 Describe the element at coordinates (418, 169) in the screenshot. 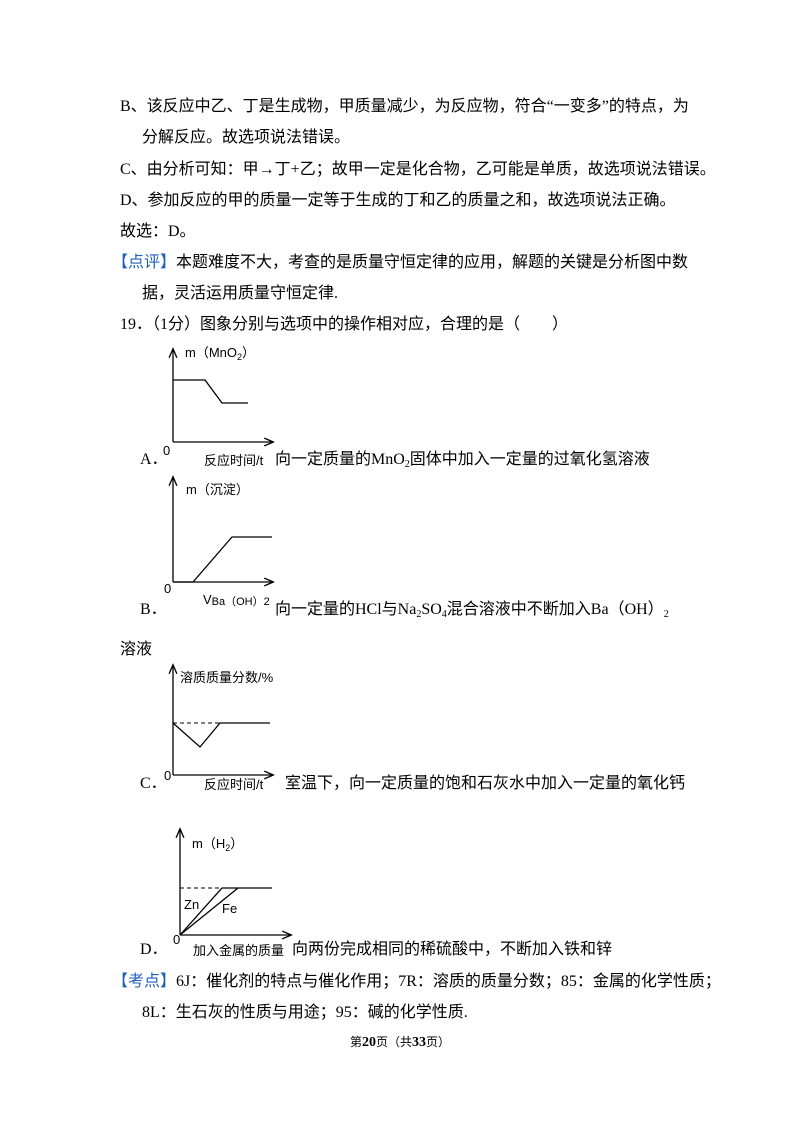

I see `text-line: C、由分析可知：甲→丁+乙；故甲一定是化合物，乙可能是单质，故选项说法错误。` at that location.